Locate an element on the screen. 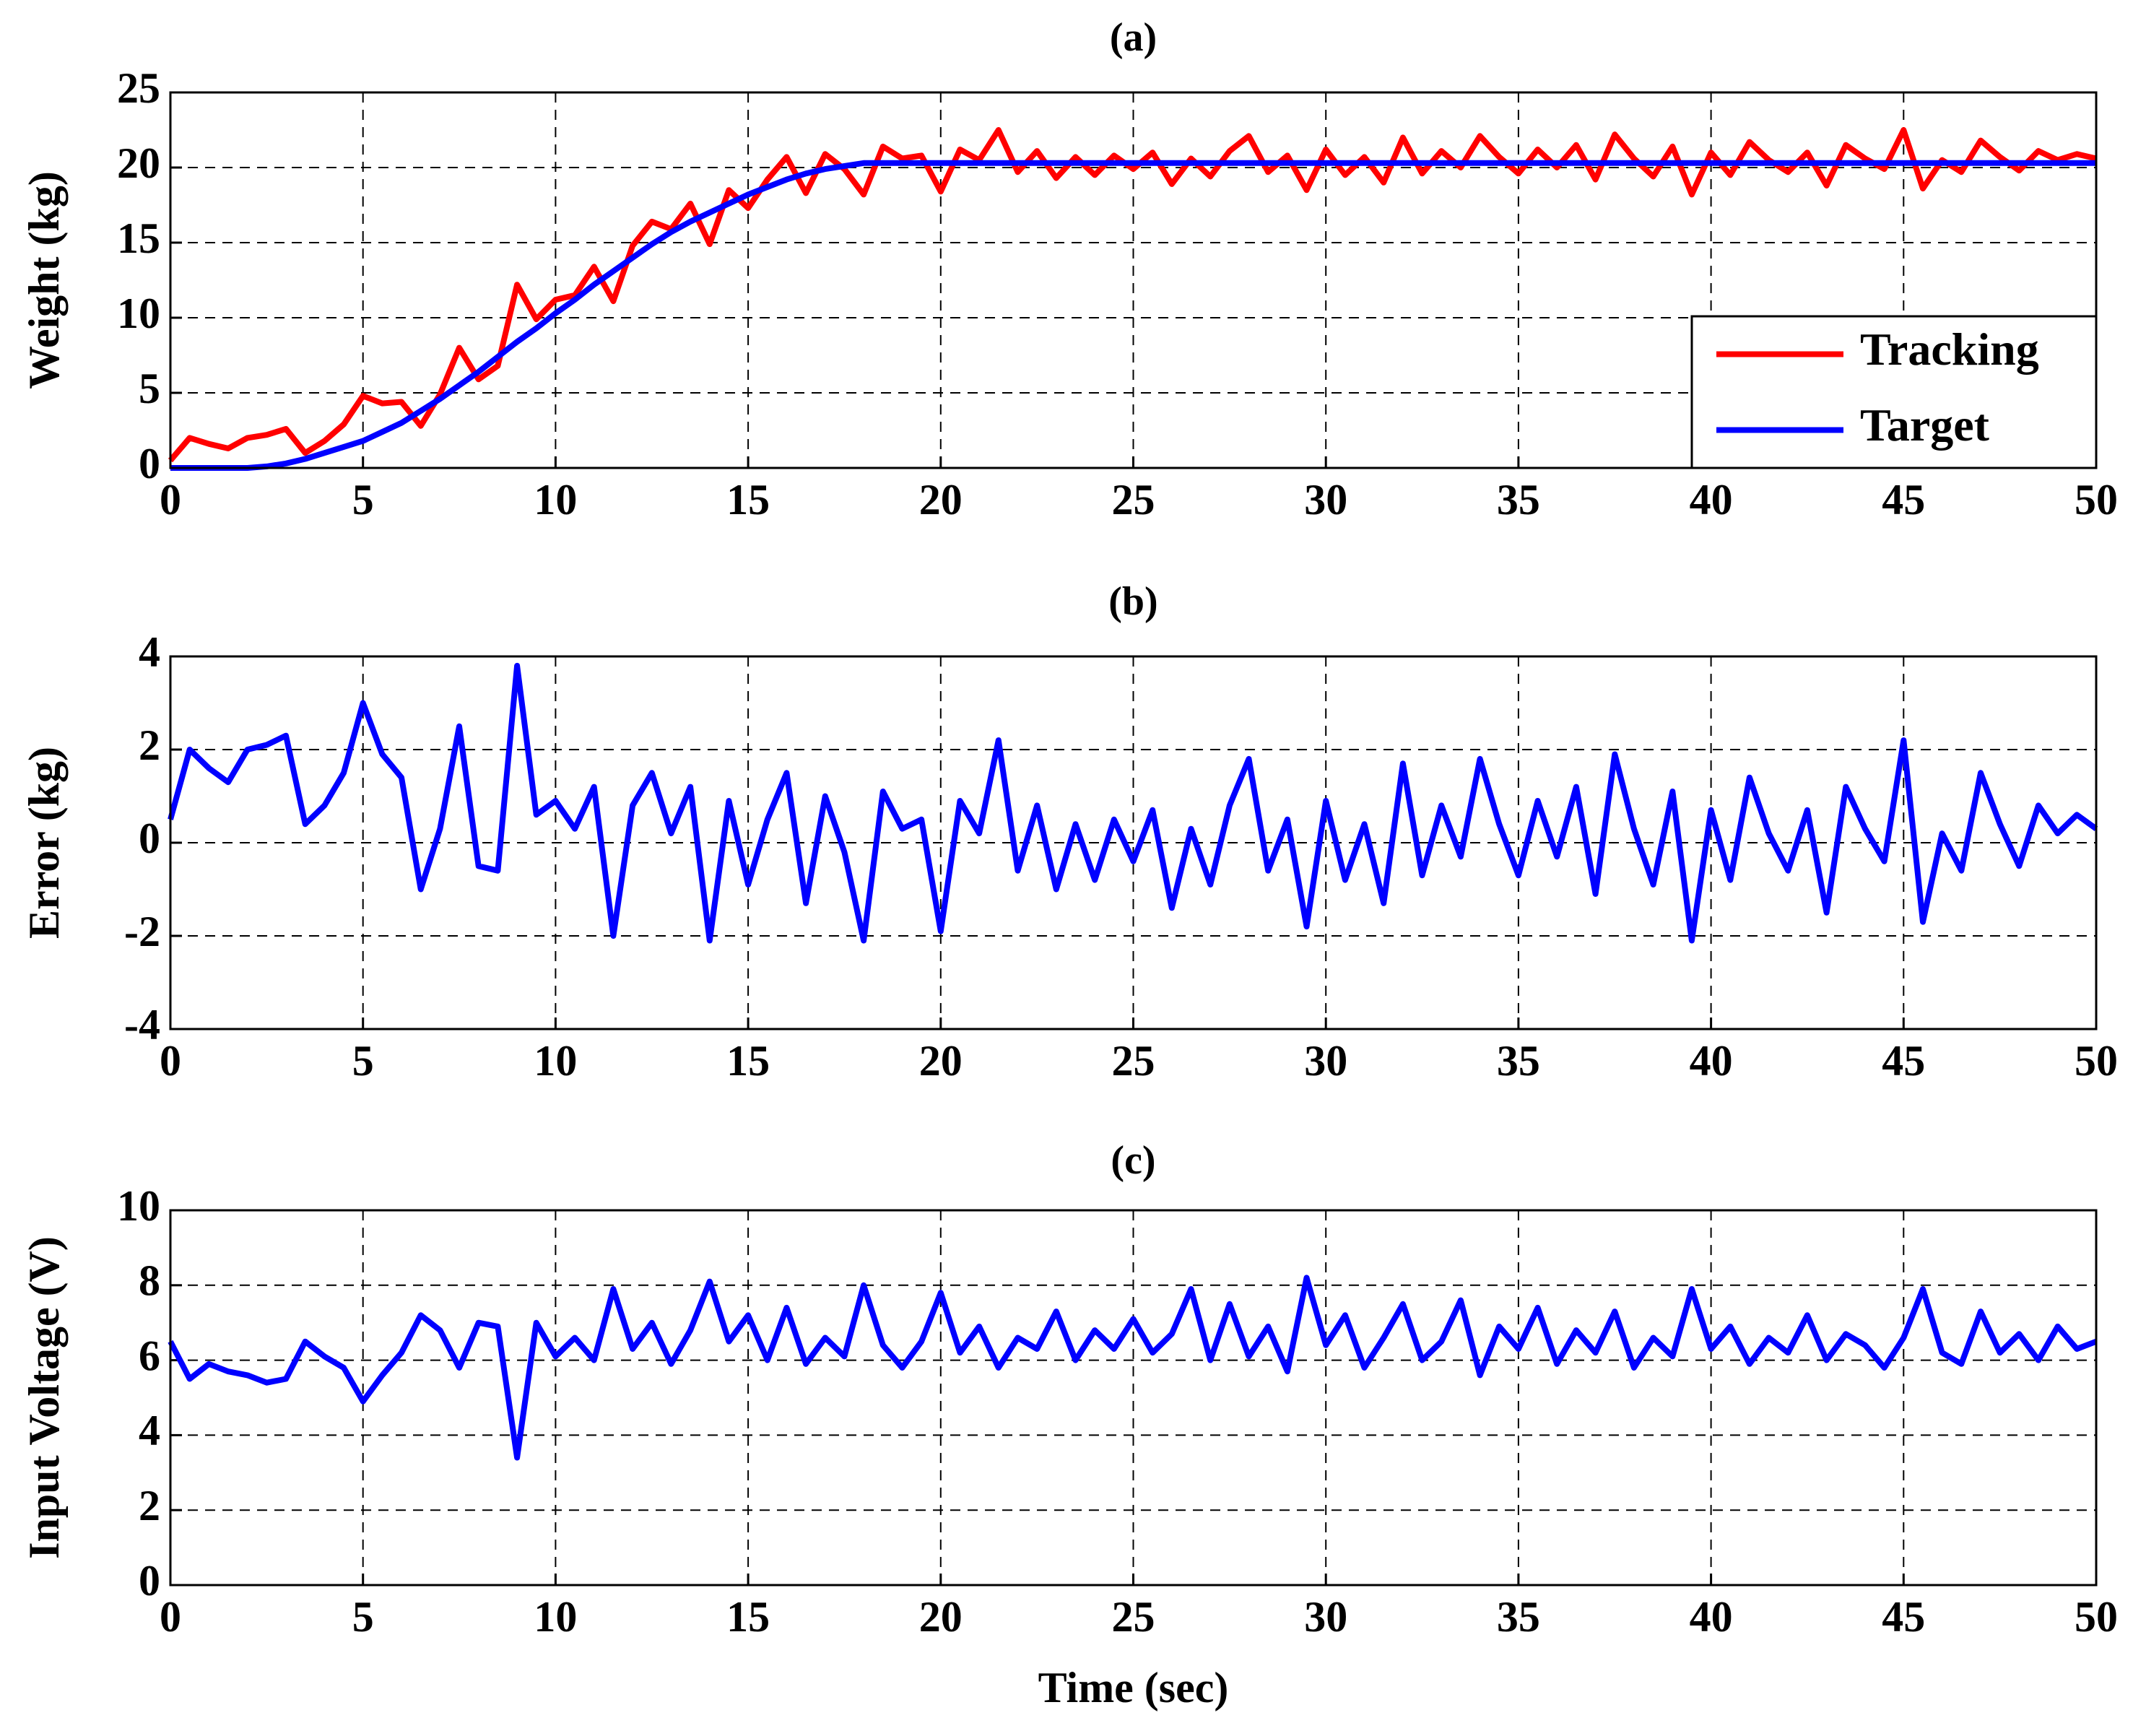 This screenshot has height=1736, width=2146. y-tick-label: 8 is located at coordinates (149, 1281).